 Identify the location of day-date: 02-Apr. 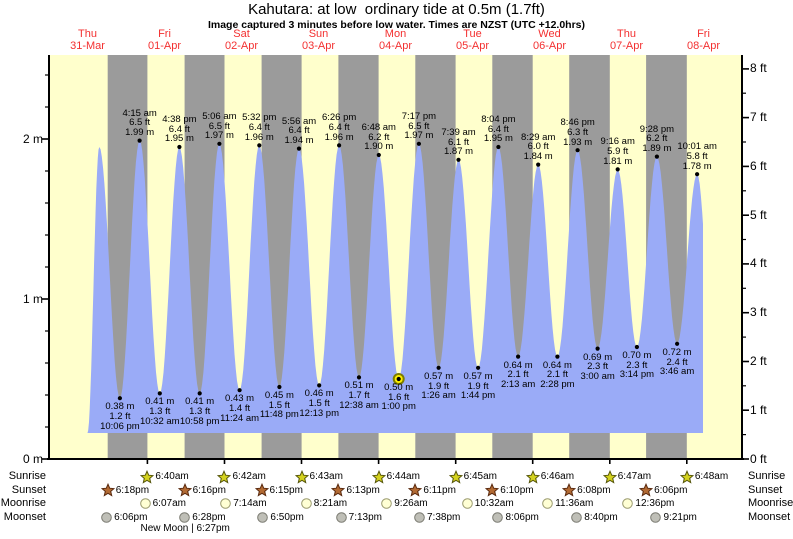
(241, 45).